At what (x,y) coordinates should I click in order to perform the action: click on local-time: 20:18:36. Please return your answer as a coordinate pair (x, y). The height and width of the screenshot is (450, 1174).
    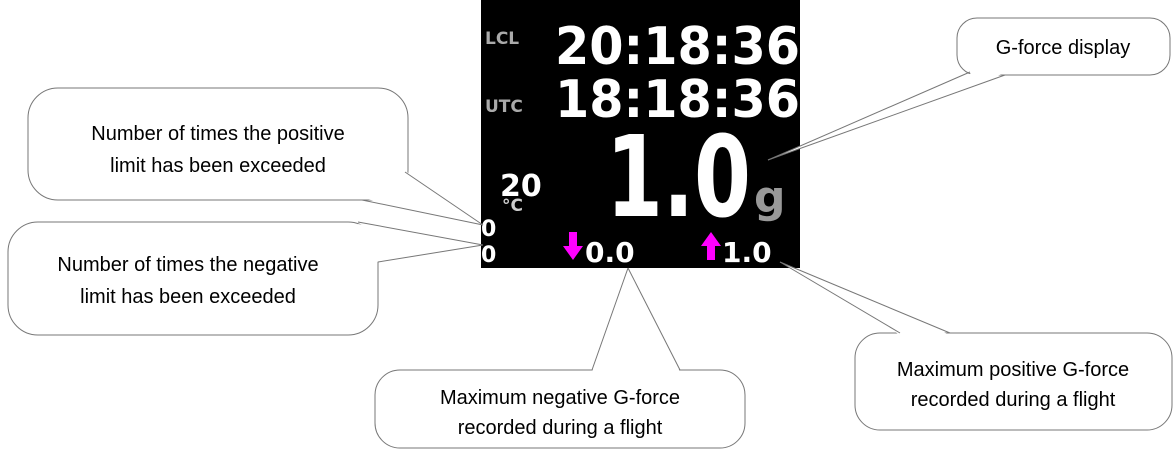
    Looking at the image, I should click on (677, 47).